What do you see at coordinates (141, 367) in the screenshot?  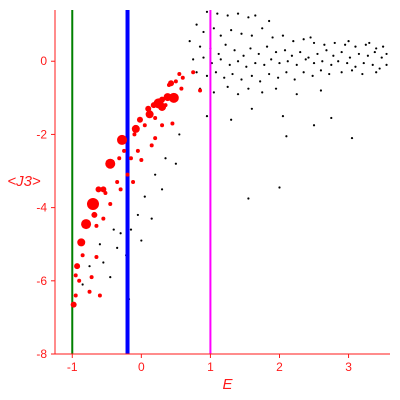 I see `x-tick-label: 0` at bounding box center [141, 367].